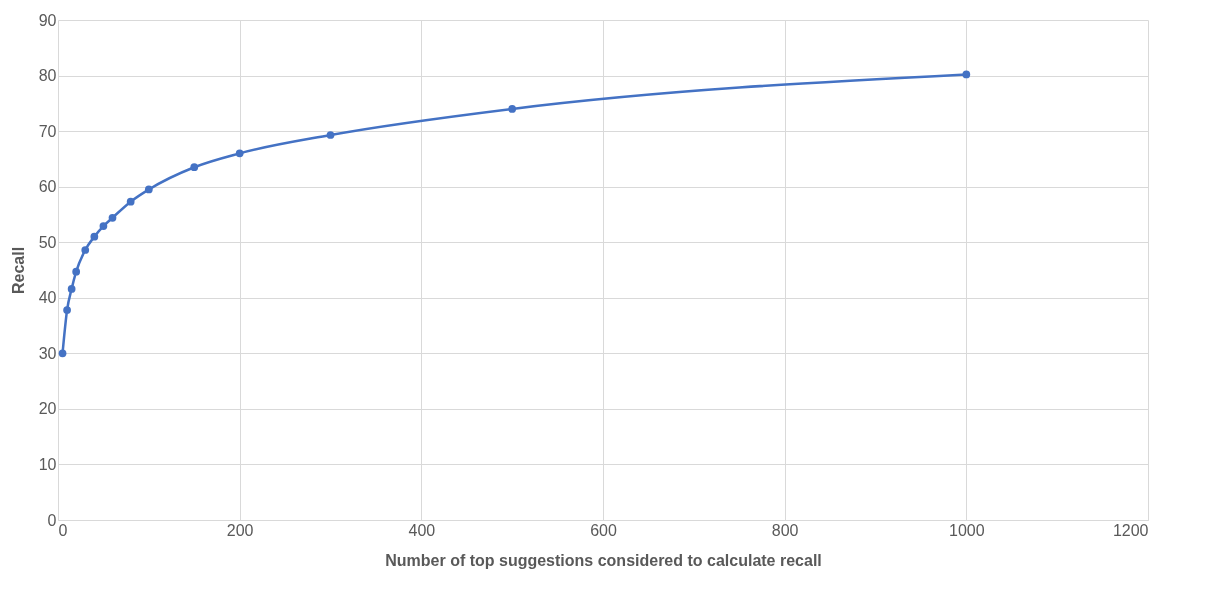  I want to click on y-tick-label: 60, so click(47, 187).